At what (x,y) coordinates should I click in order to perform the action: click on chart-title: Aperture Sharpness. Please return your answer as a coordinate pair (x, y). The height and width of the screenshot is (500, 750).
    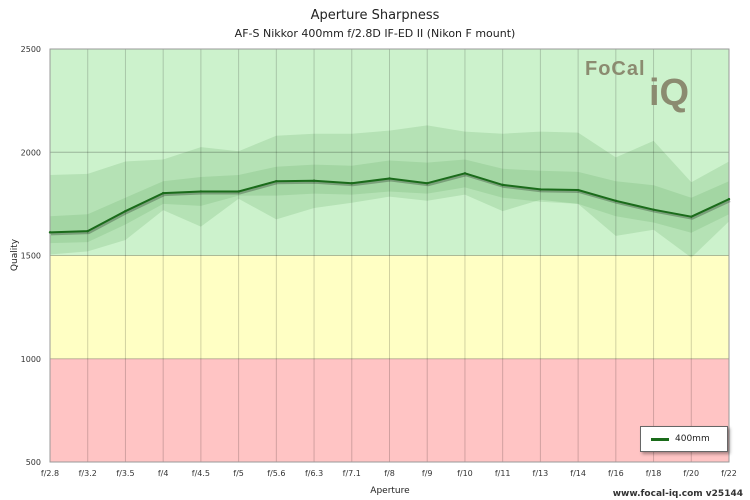
    Looking at the image, I should click on (375, 15).